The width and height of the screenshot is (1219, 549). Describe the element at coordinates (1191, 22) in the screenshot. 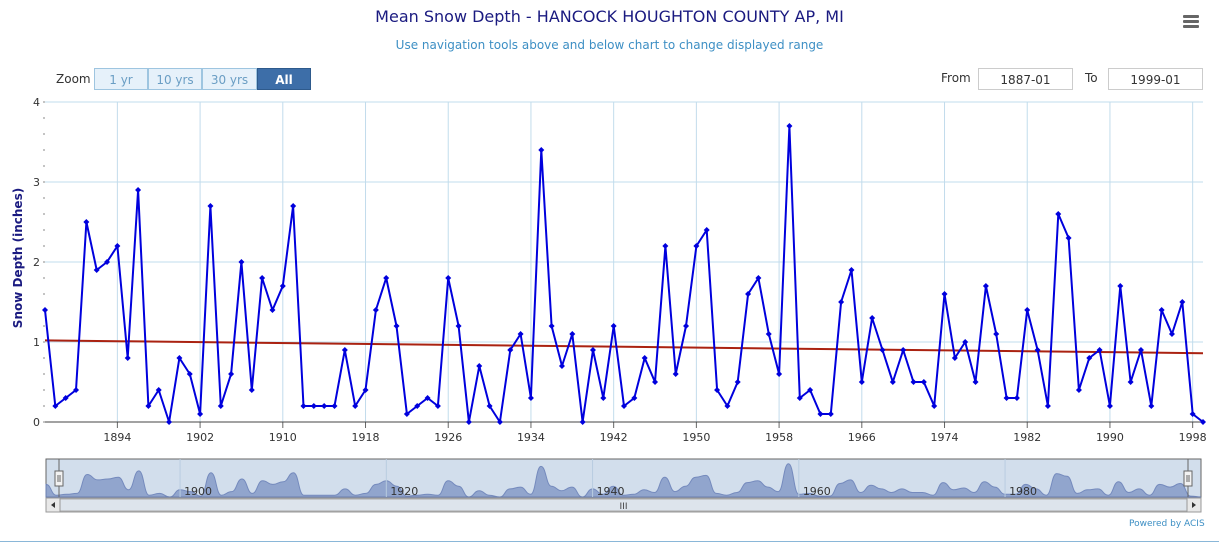

I see `hamburger-menu-icon` at that location.